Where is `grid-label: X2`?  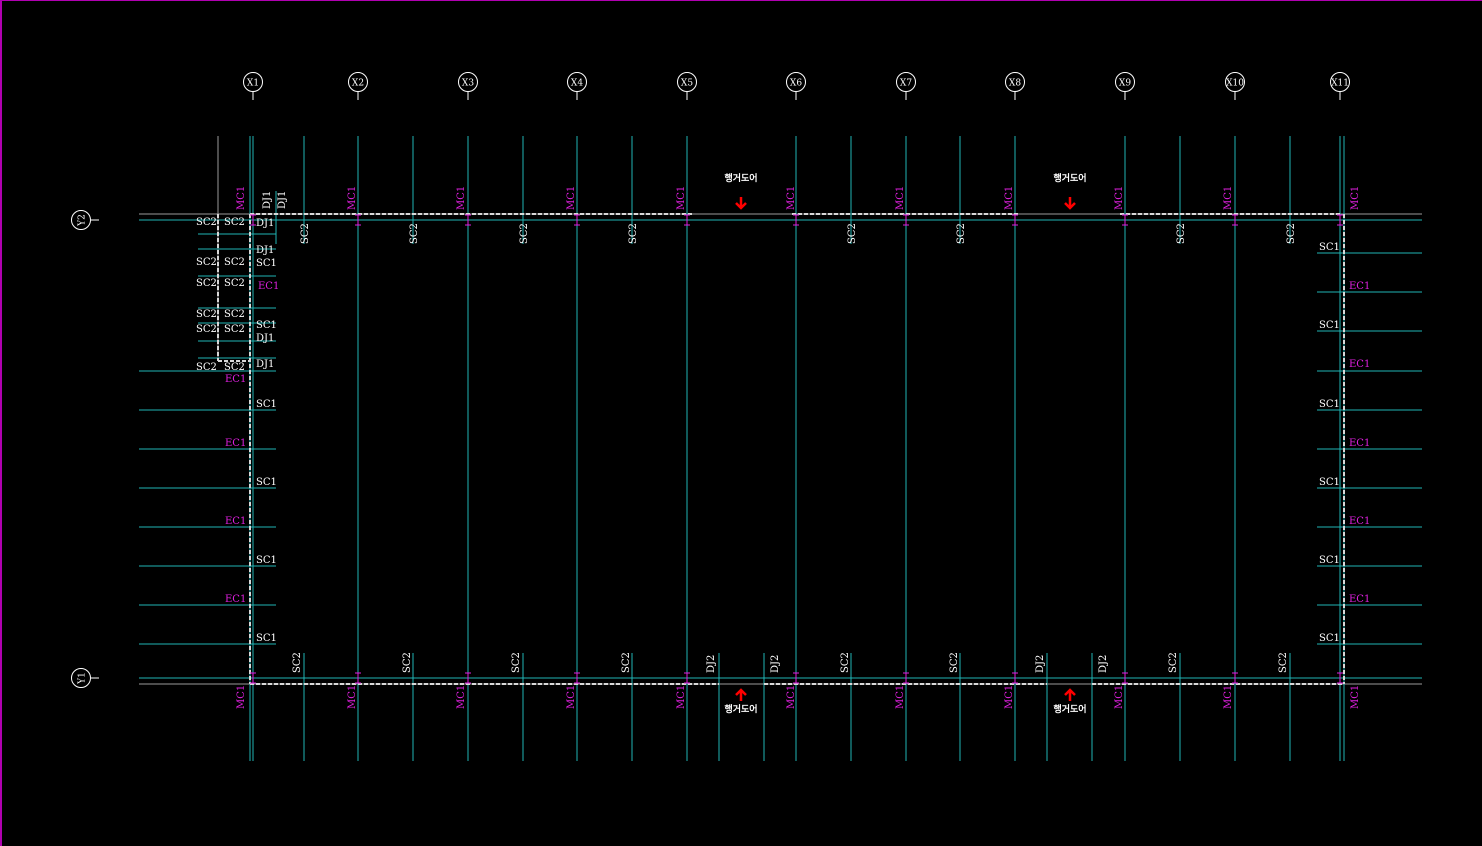 grid-label: X2 is located at coordinates (358, 84).